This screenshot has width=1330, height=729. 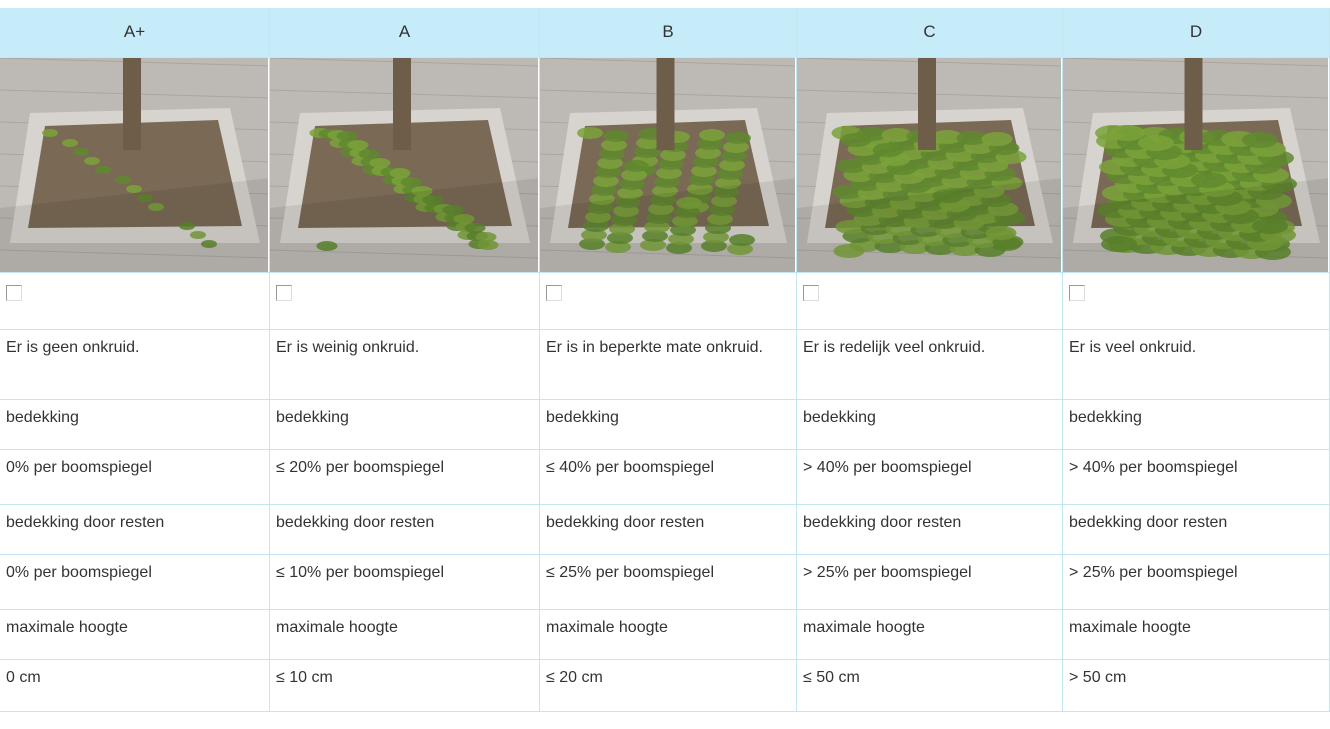 I want to click on text-cell: Er is geen onkruid., so click(x=135, y=365).